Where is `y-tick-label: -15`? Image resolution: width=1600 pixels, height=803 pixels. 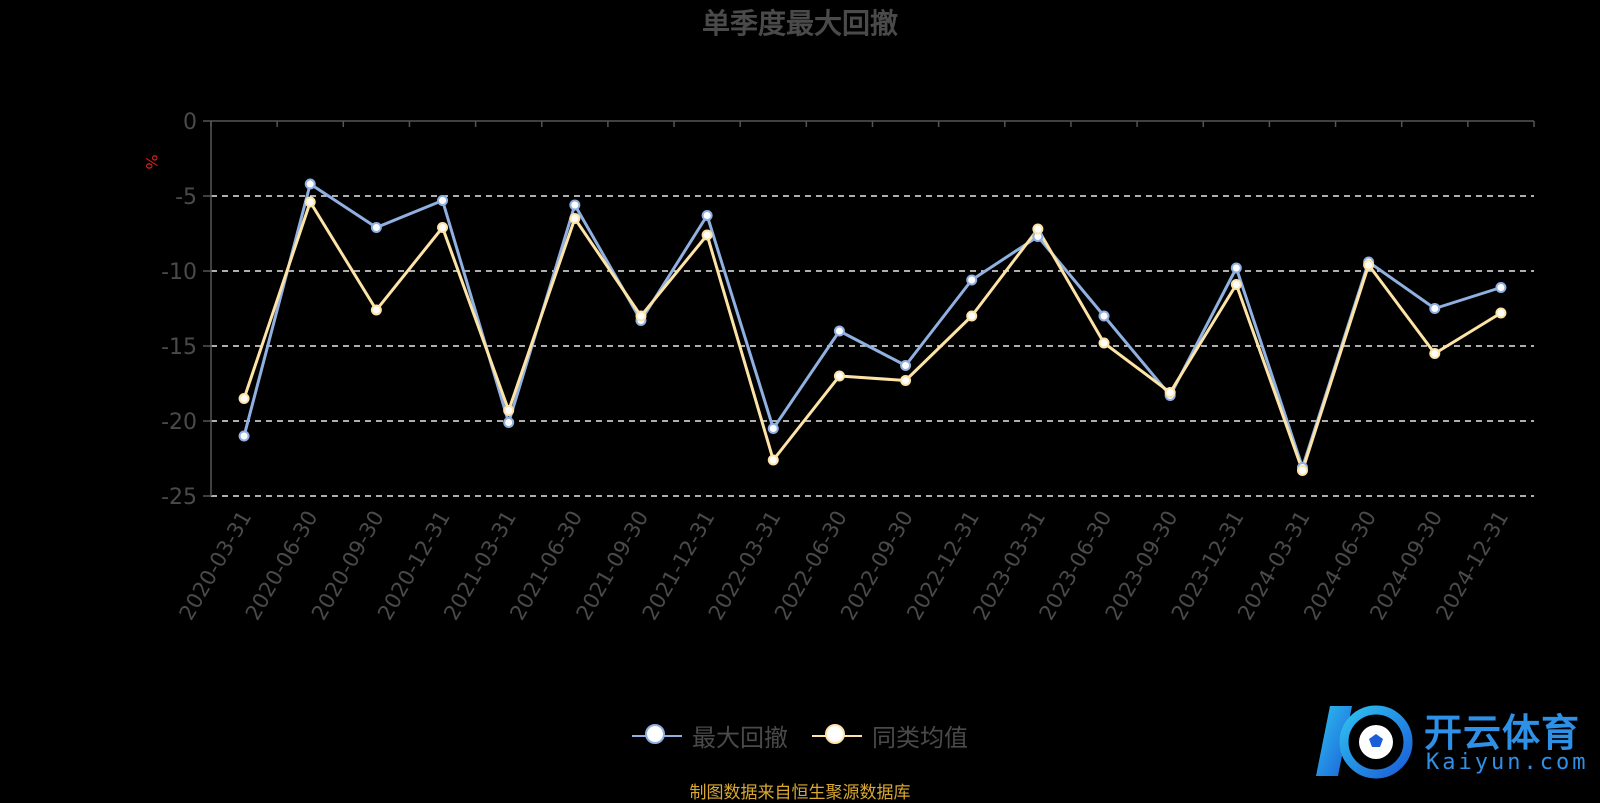
y-tick-label: -15 is located at coordinates (179, 347).